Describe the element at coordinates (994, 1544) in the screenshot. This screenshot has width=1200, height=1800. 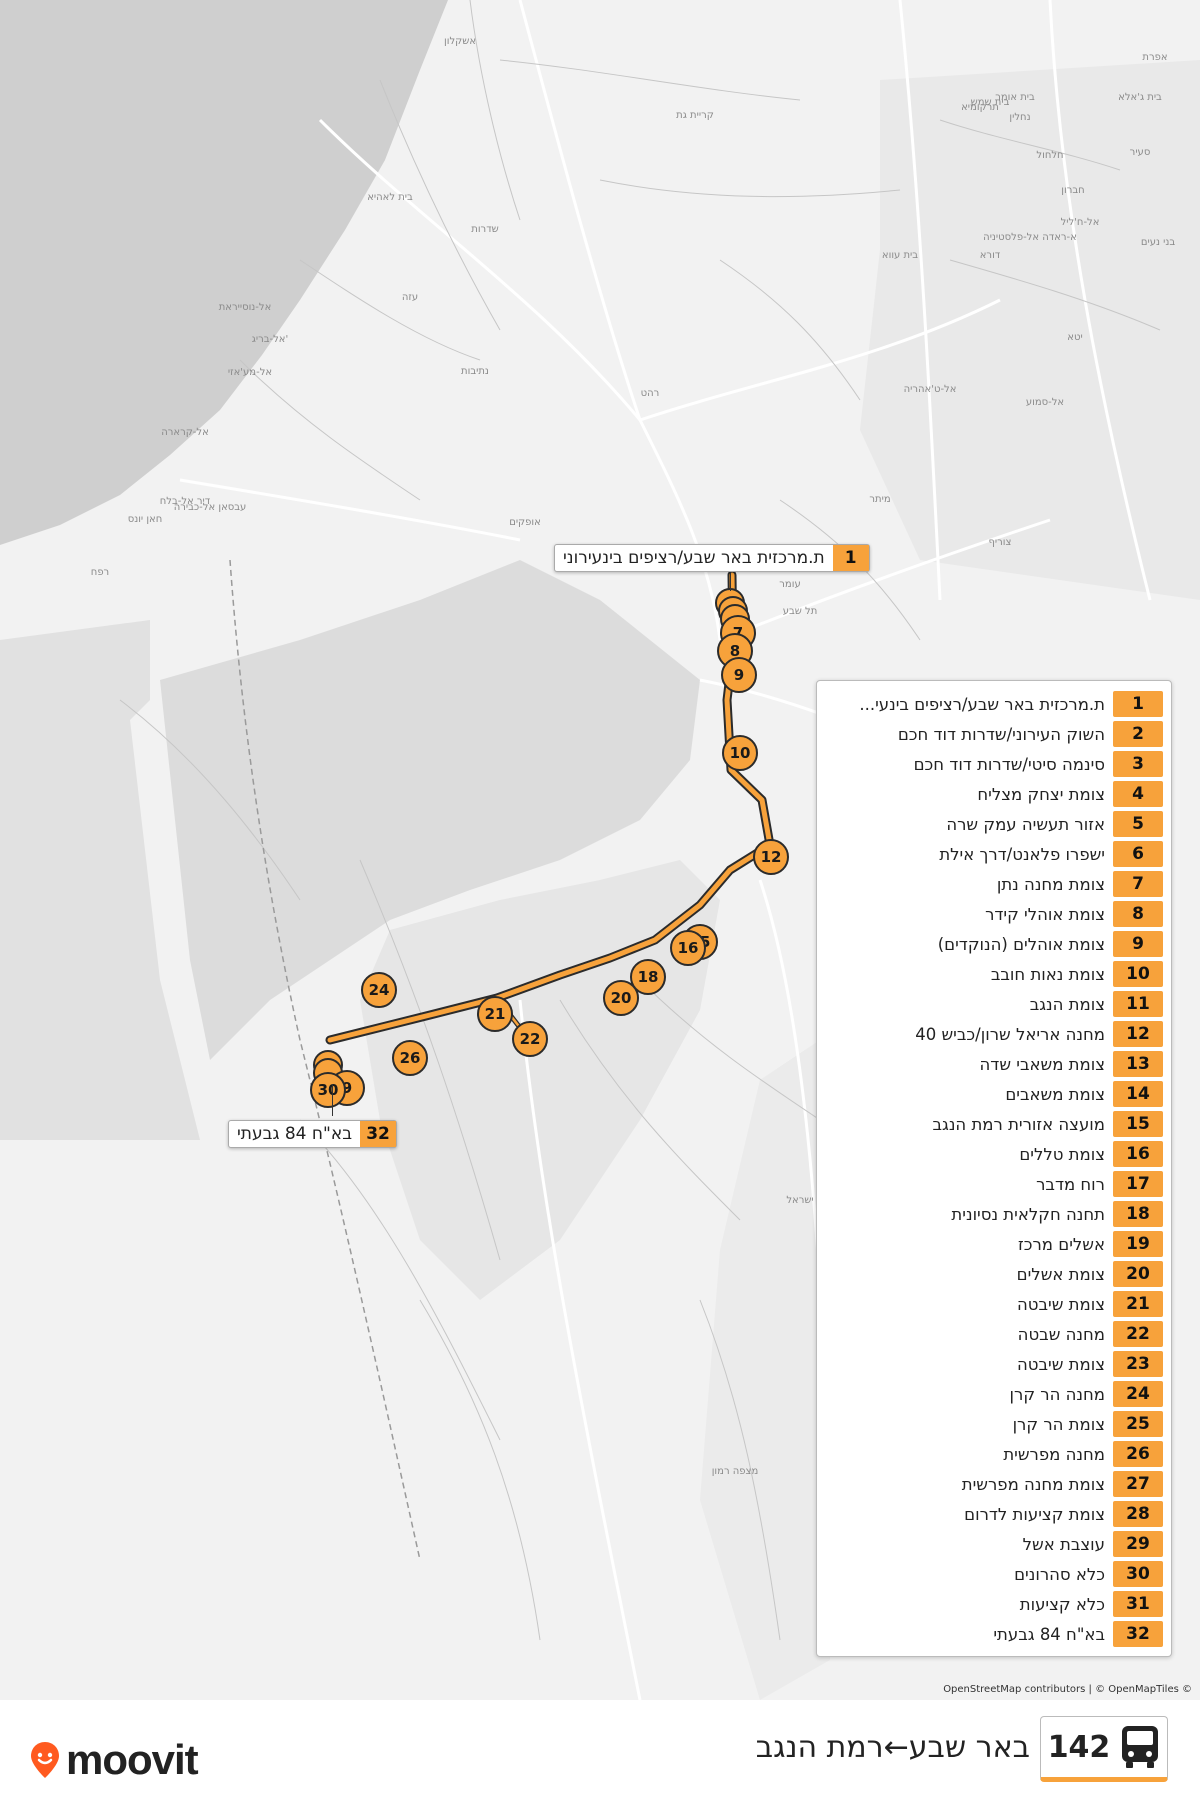
I see `stop-row: 29 עוצבת אשל` at that location.